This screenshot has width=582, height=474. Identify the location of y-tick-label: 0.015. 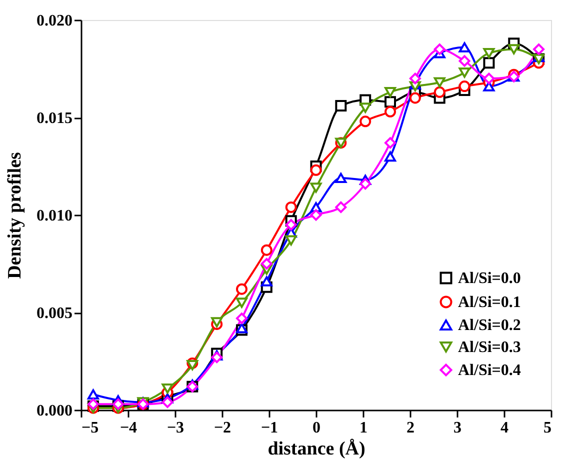
(54, 118).